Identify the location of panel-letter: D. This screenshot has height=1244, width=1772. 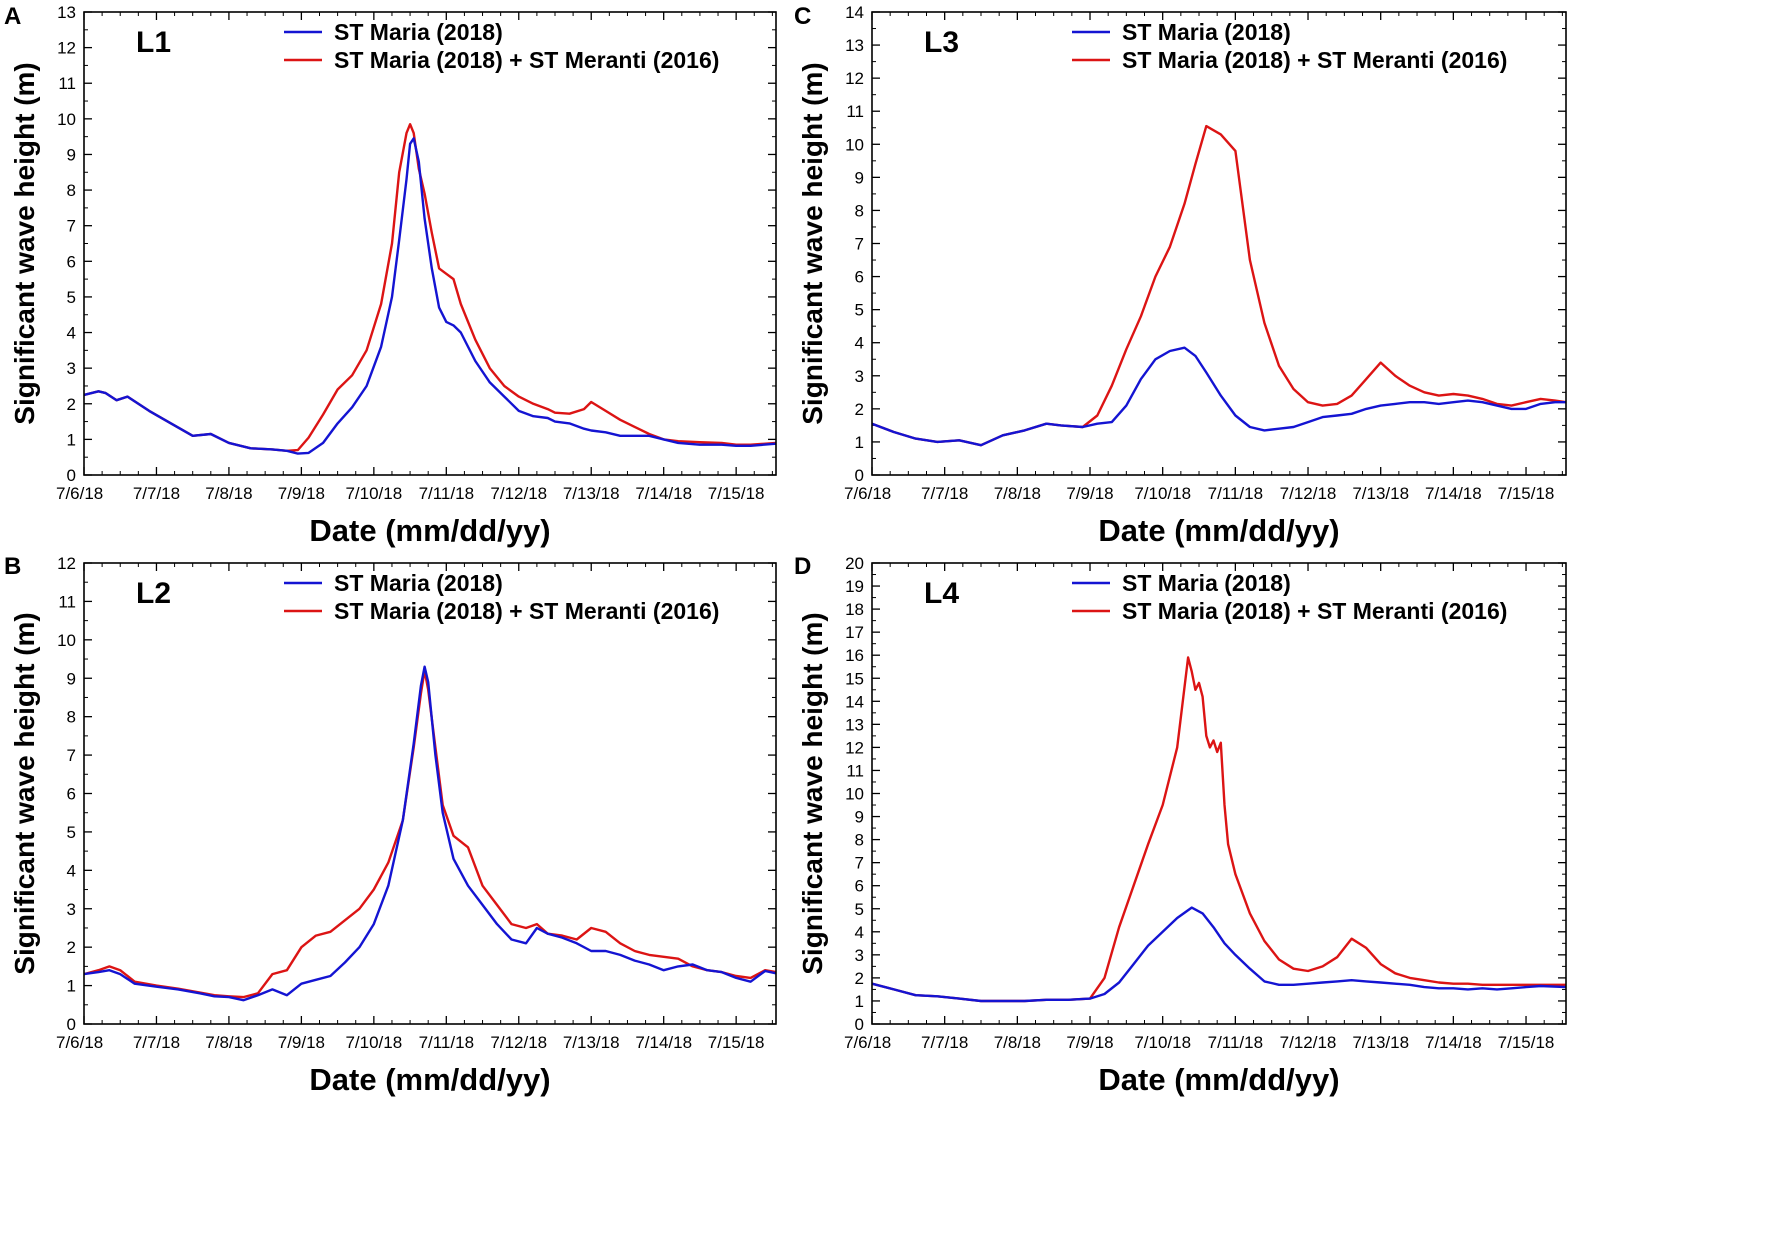
(802, 566).